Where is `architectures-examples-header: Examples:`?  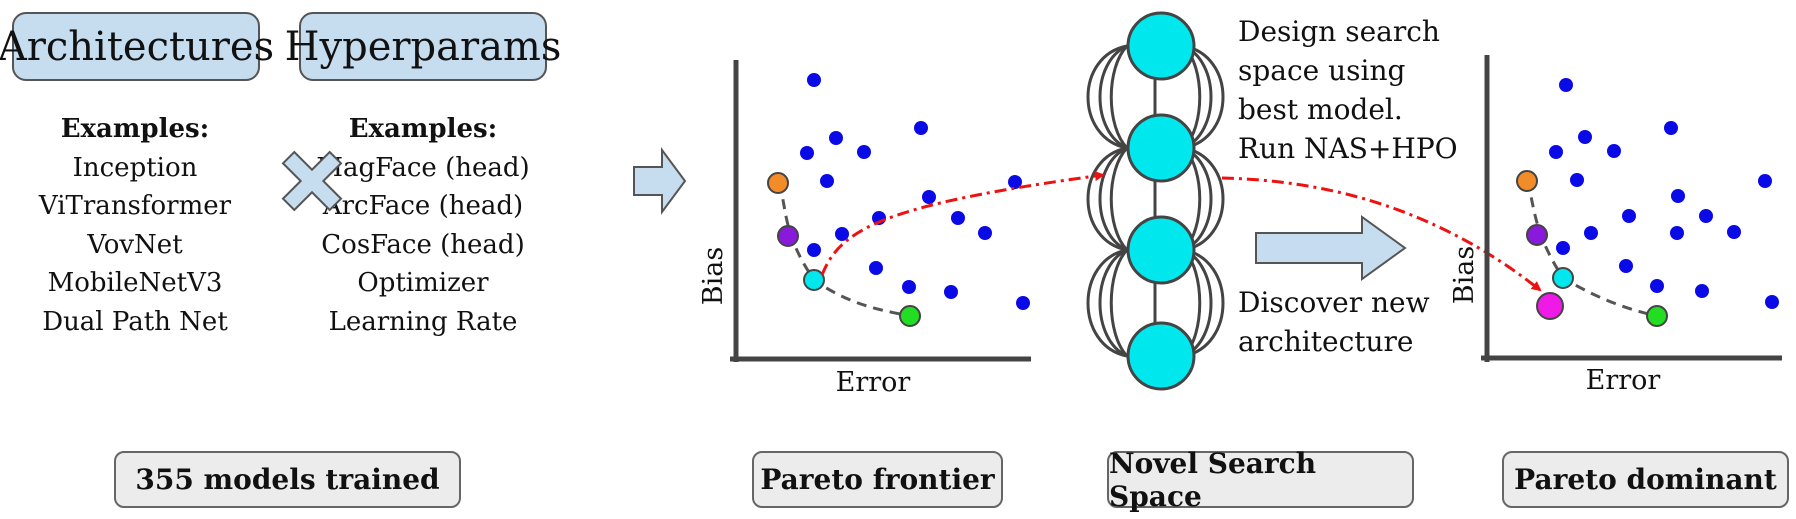 architectures-examples-header: Examples: is located at coordinates (135, 129).